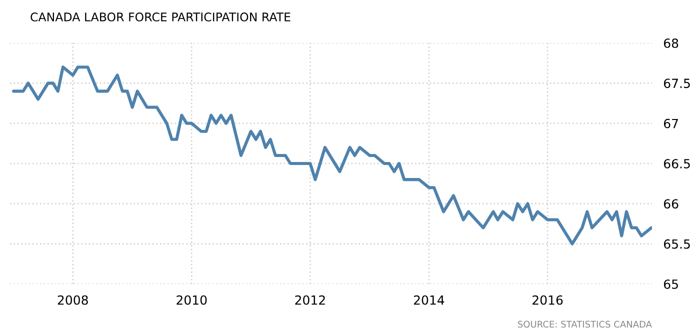  Describe the element at coordinates (429, 300) in the screenshot. I see `x-tick-label: 2014` at that location.